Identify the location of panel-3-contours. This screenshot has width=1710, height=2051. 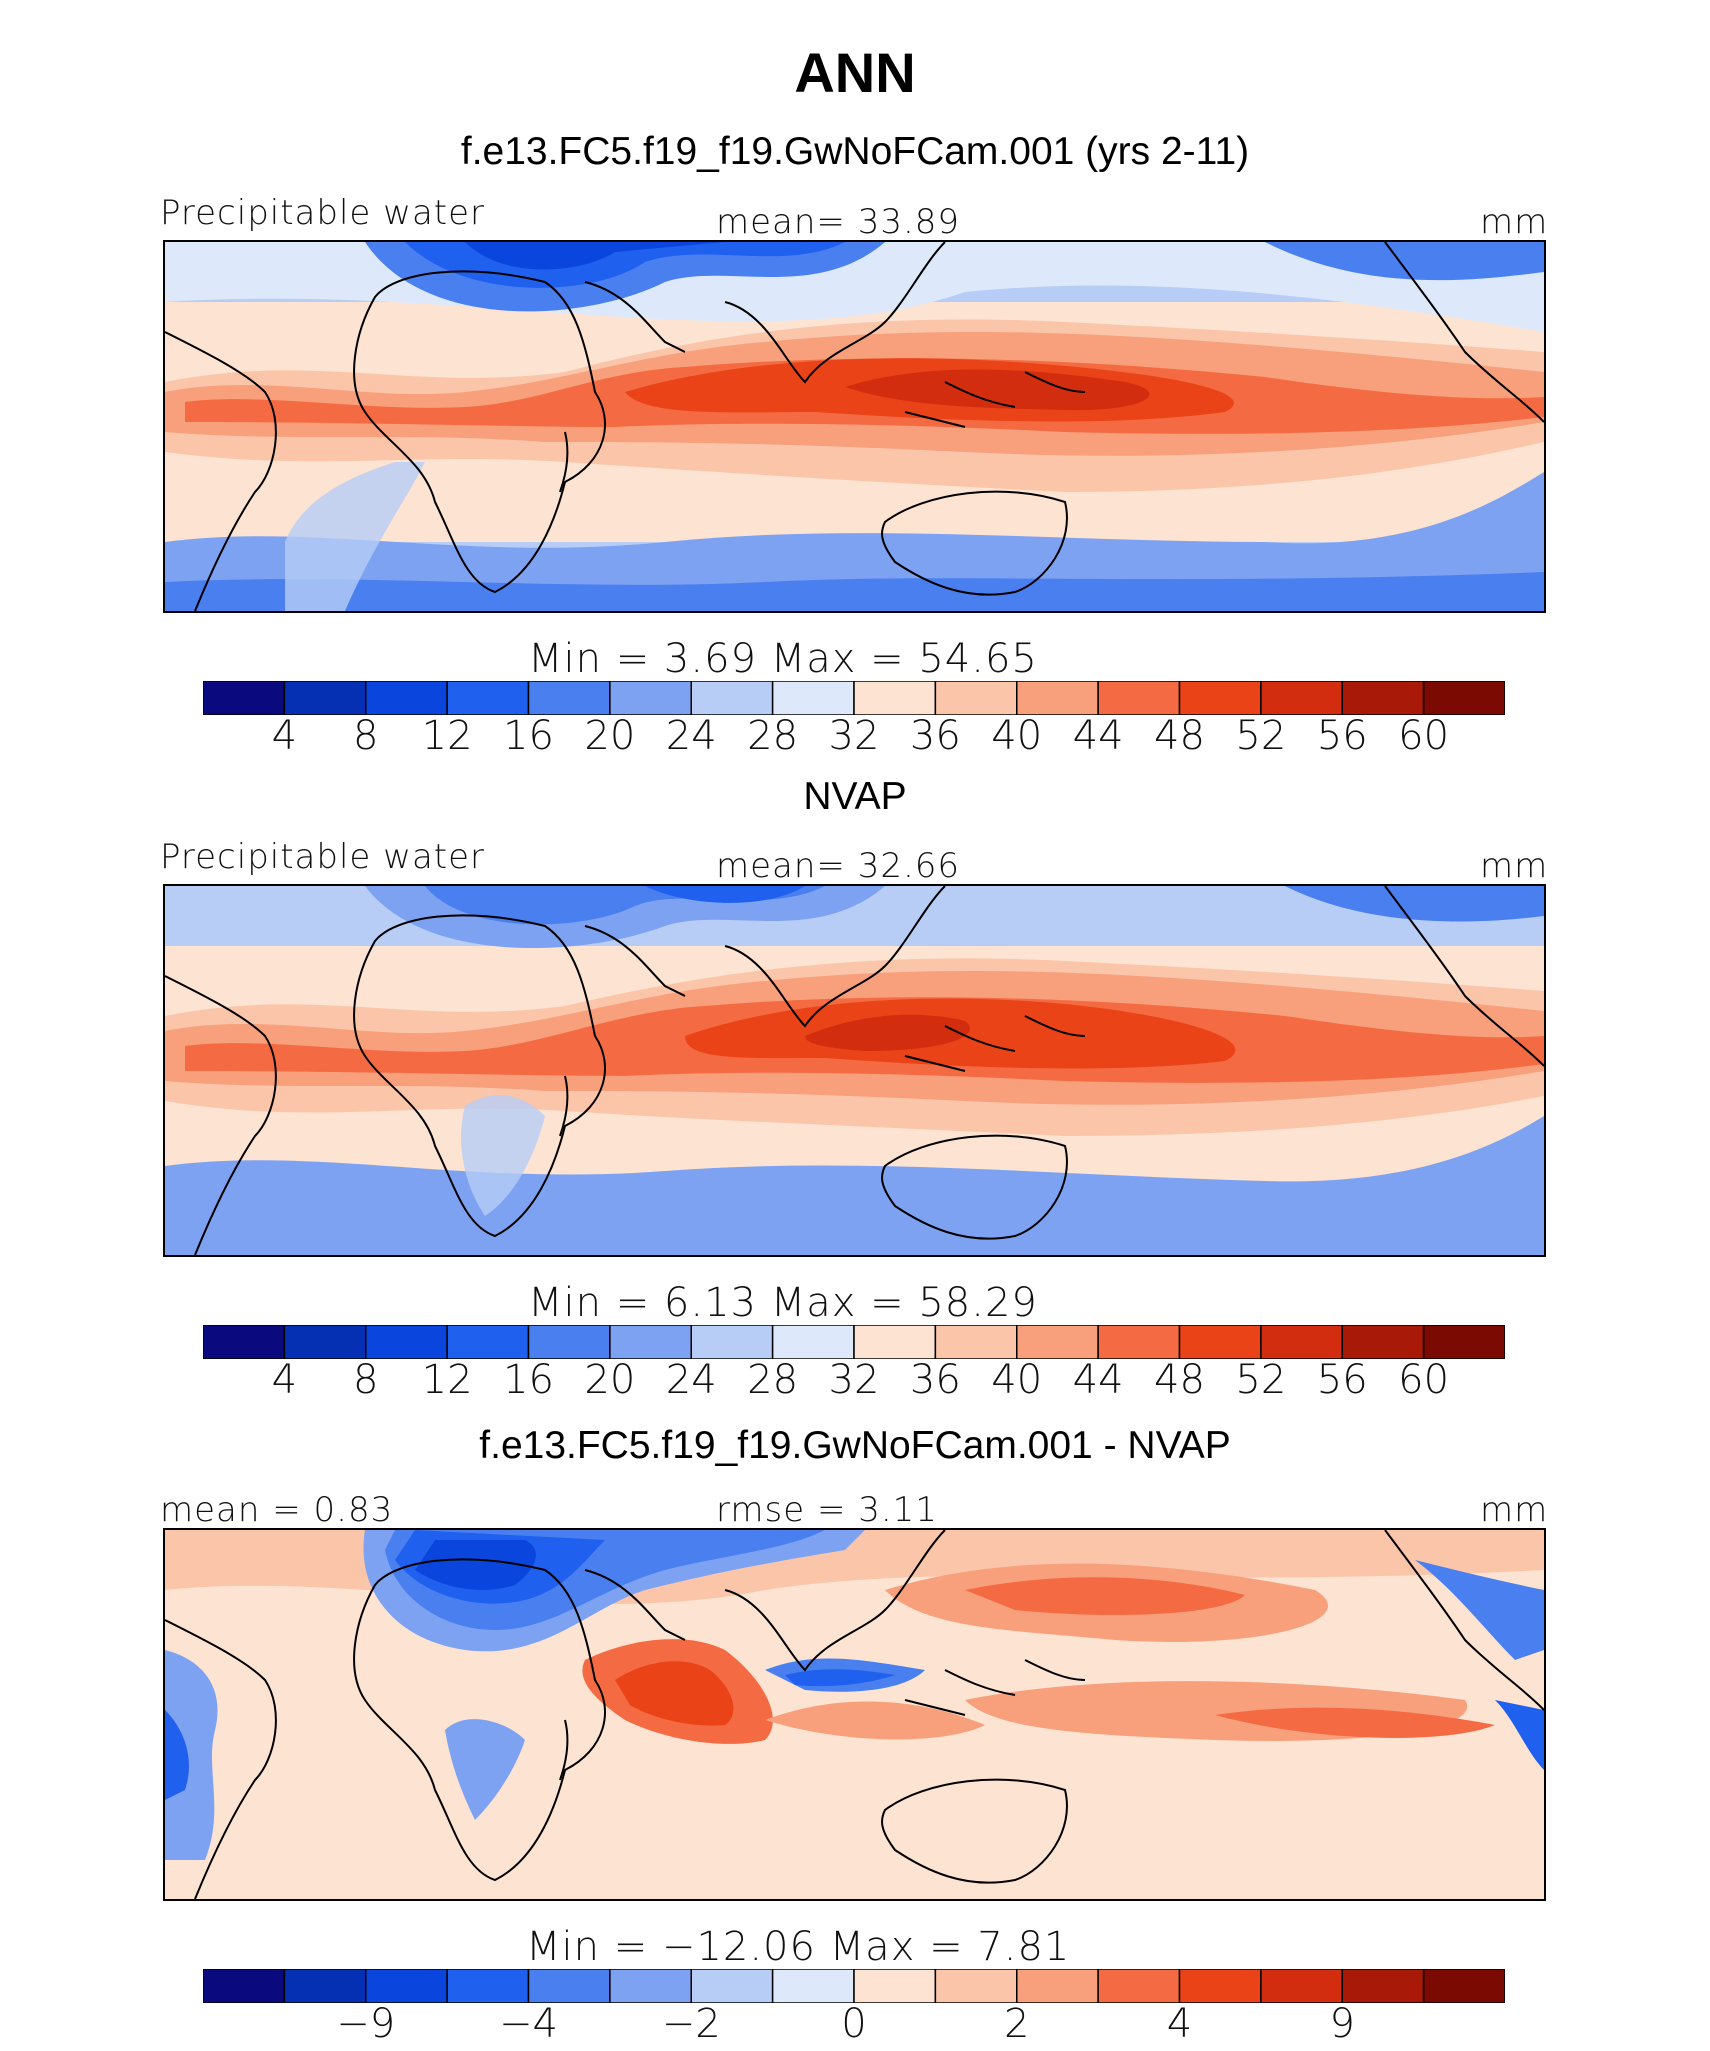
(854, 1714).